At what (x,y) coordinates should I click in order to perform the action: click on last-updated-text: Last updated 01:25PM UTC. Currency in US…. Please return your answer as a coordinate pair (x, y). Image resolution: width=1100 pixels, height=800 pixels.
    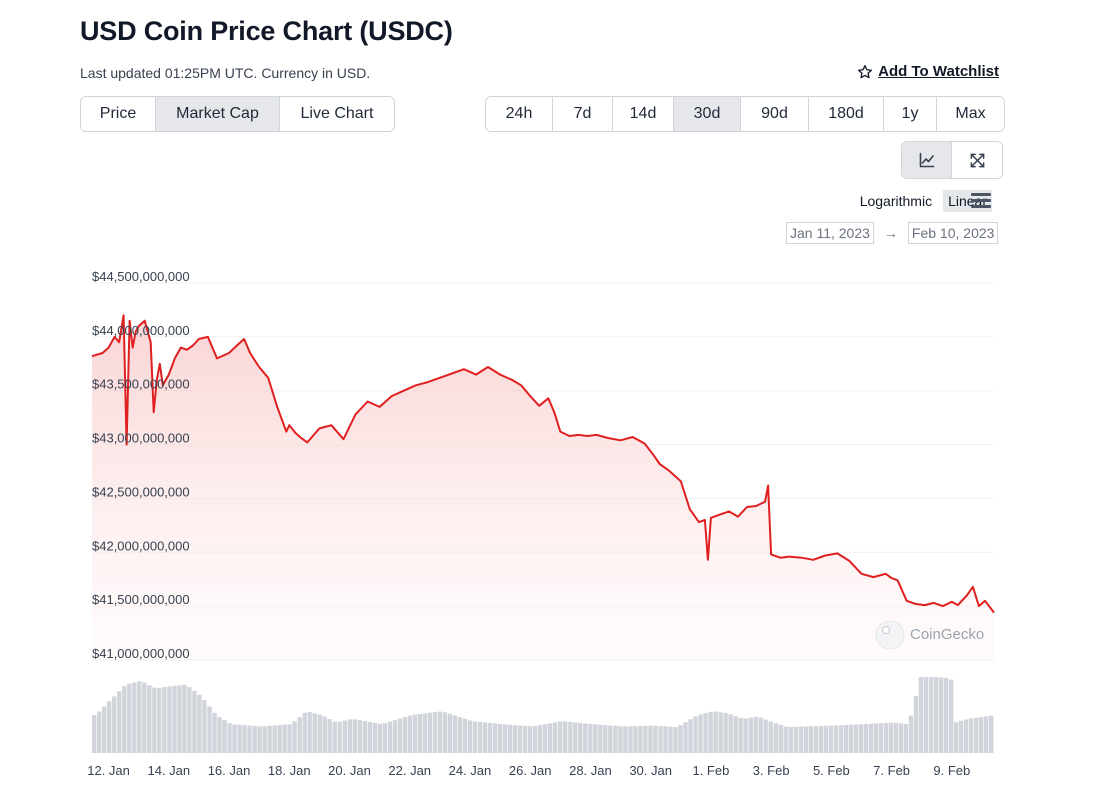
    Looking at the image, I should click on (225, 73).